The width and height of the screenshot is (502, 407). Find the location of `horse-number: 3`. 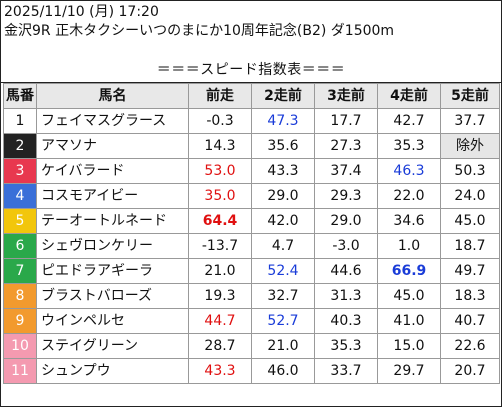

horse-number: 3 is located at coordinates (20, 171).